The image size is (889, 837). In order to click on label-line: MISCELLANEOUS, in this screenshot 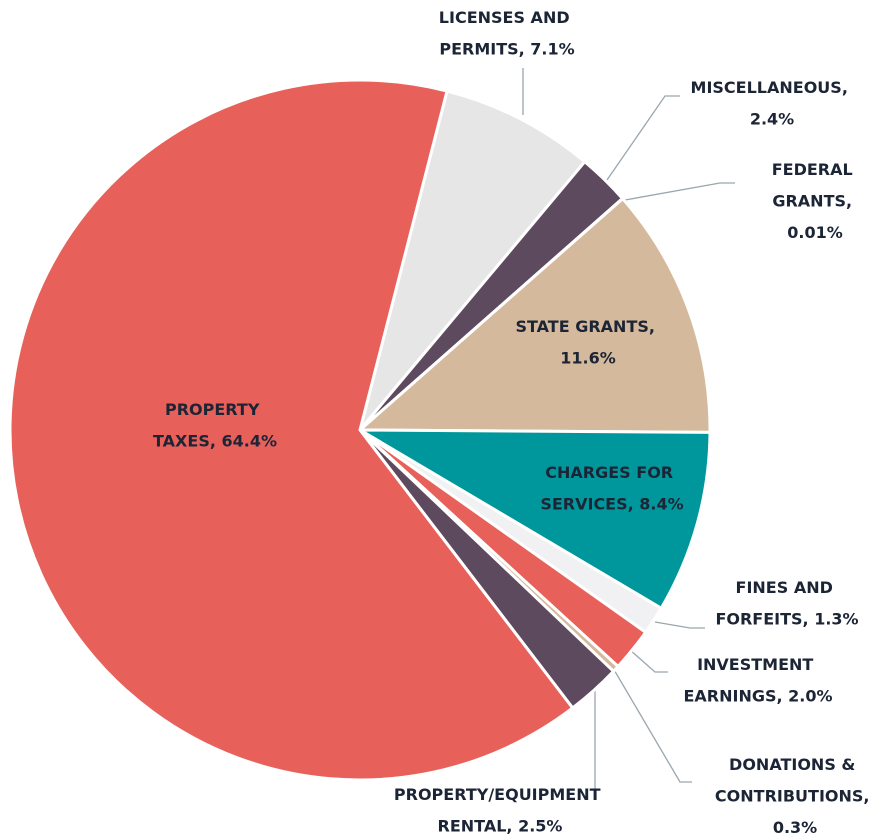, I will do `click(772, 87)`.